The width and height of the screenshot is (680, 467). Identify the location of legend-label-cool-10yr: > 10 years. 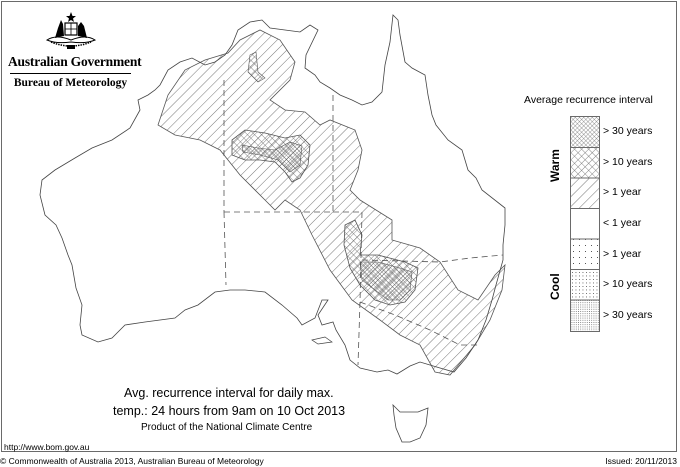
(628, 284).